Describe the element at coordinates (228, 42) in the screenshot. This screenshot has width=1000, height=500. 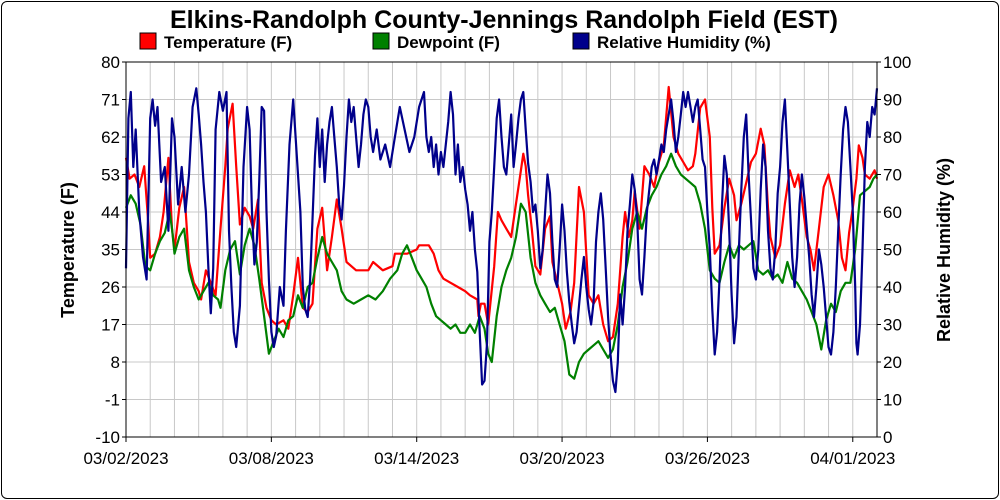
I see `legend-label-temperature: Temperature (F)` at that location.